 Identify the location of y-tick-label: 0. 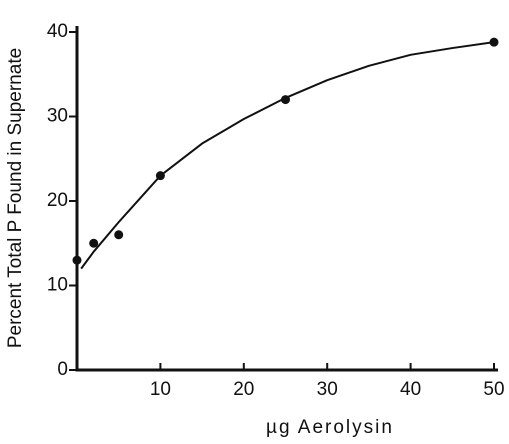
(62, 369).